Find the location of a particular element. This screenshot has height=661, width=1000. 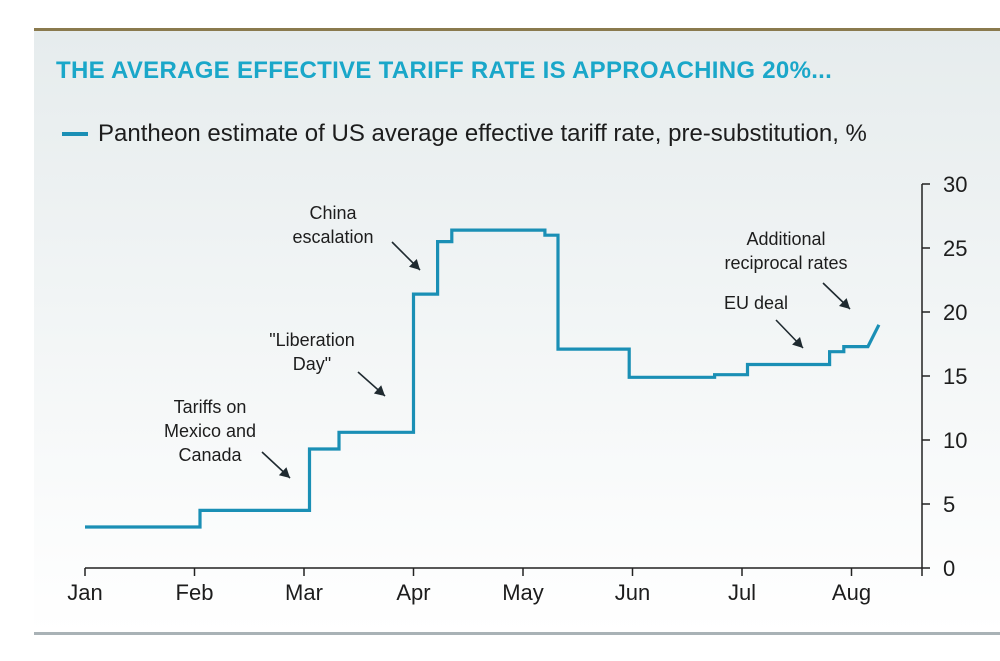

annotation-line: EU deal is located at coordinates (756, 303).